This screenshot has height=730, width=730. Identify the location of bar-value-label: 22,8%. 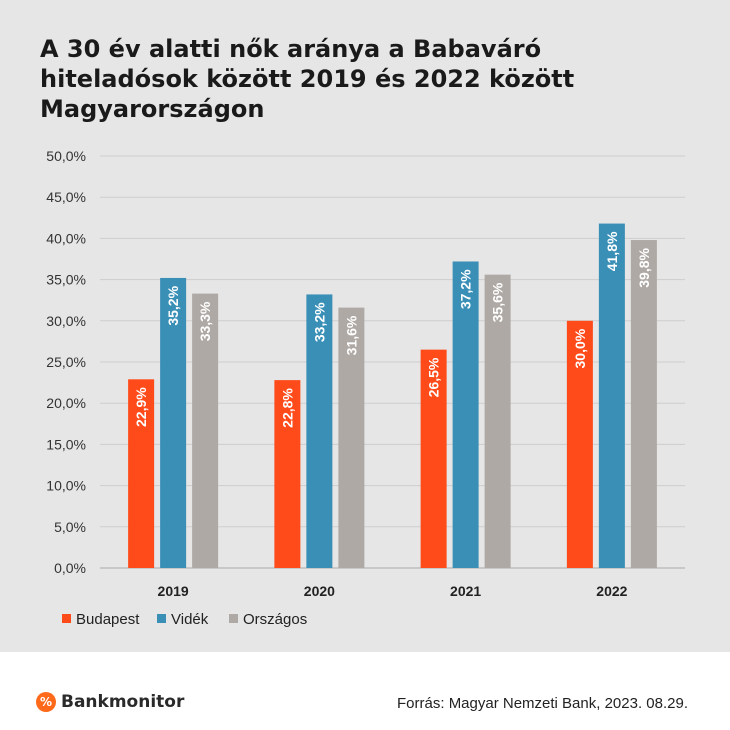
(287, 408).